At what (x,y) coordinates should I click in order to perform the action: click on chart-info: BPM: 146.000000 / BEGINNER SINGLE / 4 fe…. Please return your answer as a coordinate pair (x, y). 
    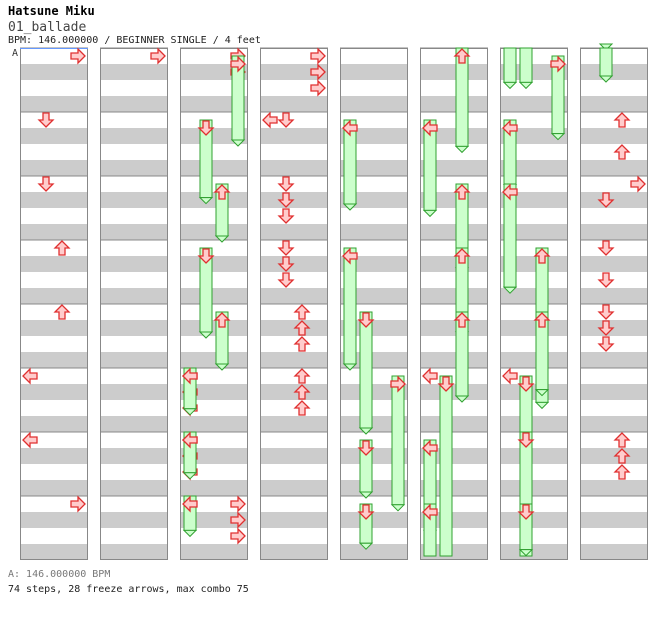
    Looking at the image, I should click on (134, 40).